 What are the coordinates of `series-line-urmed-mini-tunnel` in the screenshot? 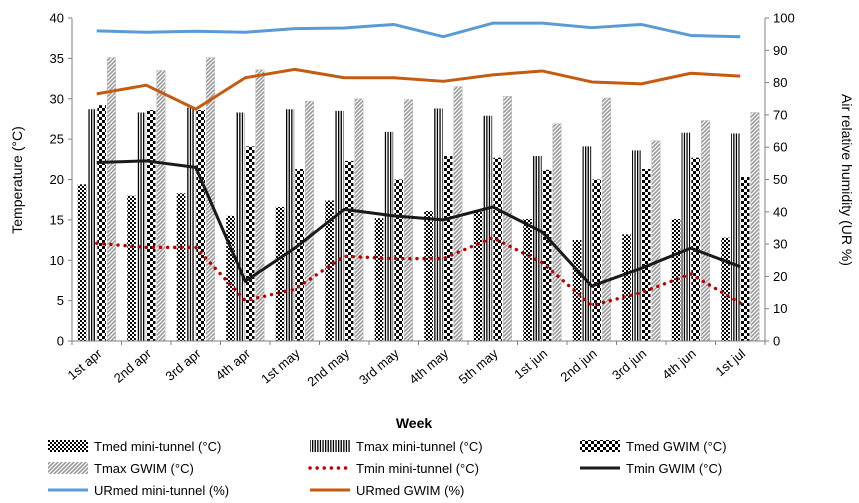 It's located at (418, 30).